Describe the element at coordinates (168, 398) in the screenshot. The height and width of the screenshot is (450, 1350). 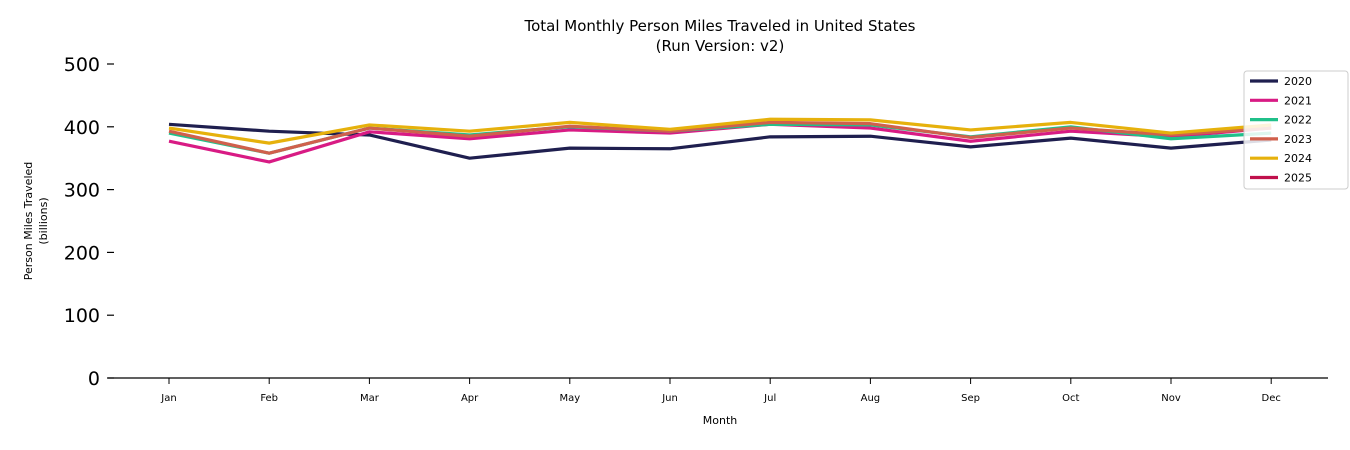
I see `x-tick-label: Jan` at that location.